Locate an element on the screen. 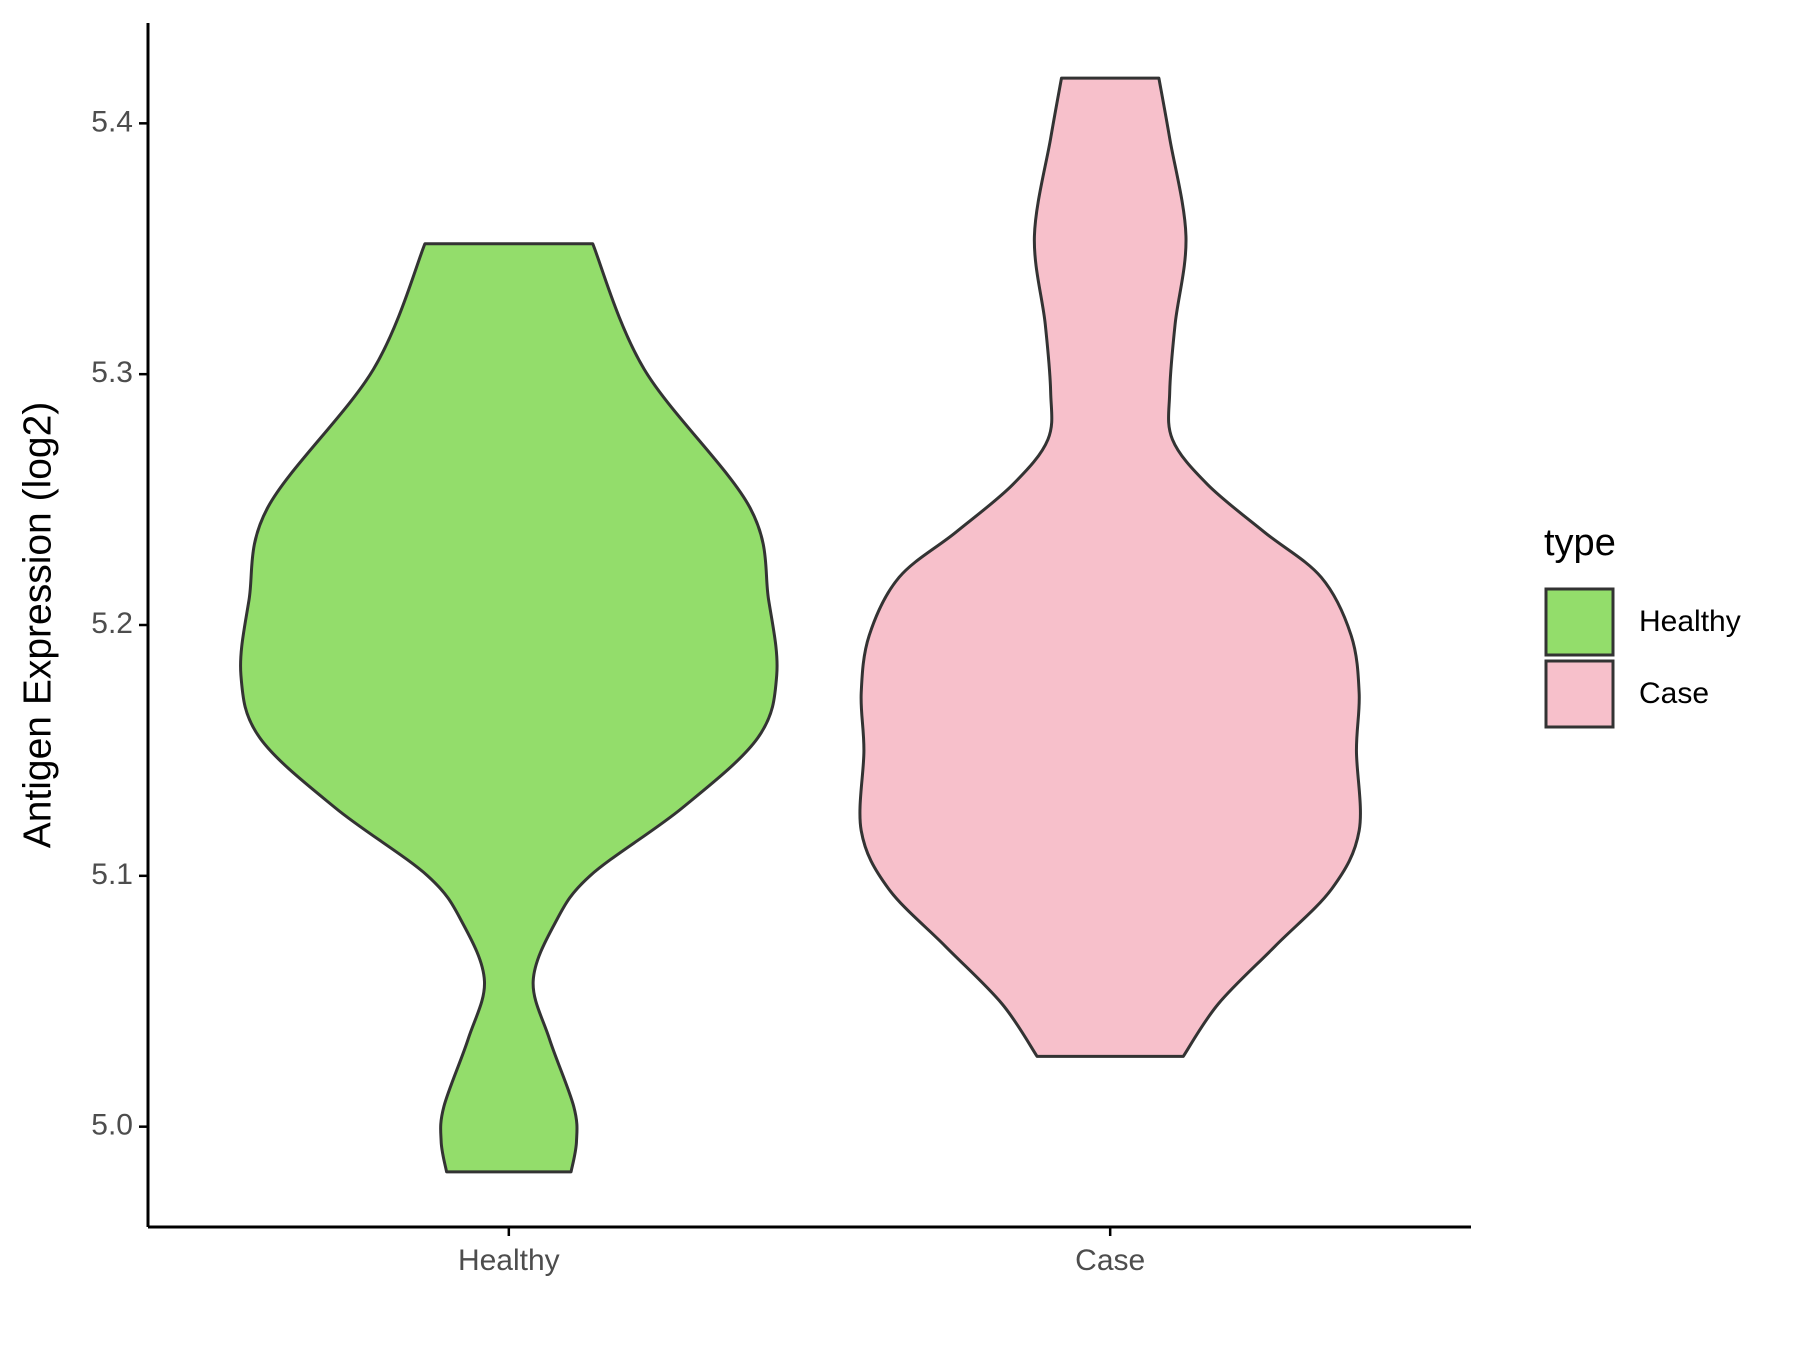 Image resolution: width=1800 pixels, height=1350 pixels. y-tick-label: 5.0 is located at coordinates (112, 1125).